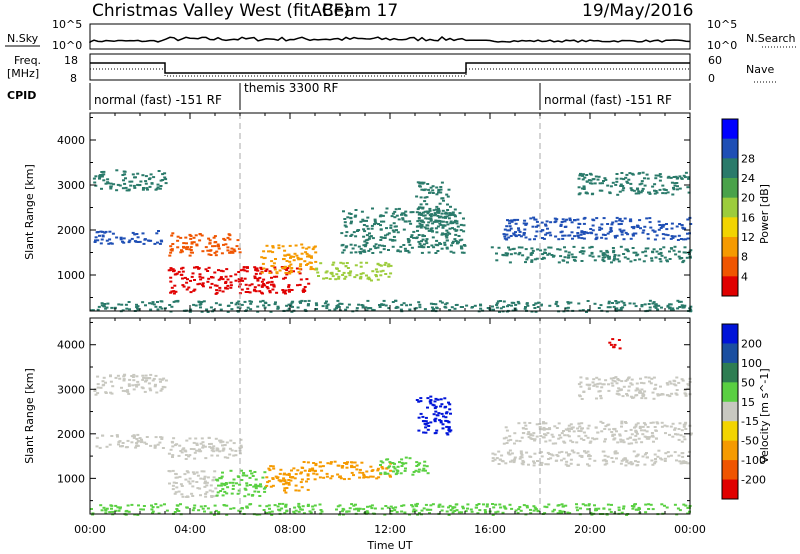  I want to click on nsky-tick-top: 10^5, so click(67, 24).